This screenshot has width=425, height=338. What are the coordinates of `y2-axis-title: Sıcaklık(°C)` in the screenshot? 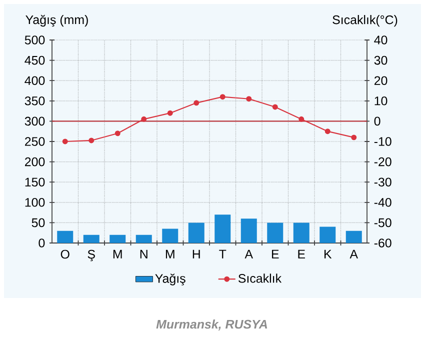 It's located at (365, 21).